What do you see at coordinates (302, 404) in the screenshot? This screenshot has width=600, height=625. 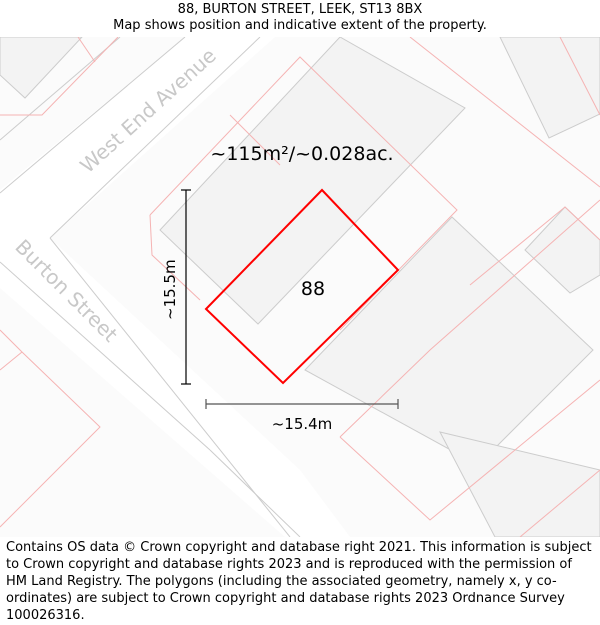 I see `width-dimension-line` at bounding box center [302, 404].